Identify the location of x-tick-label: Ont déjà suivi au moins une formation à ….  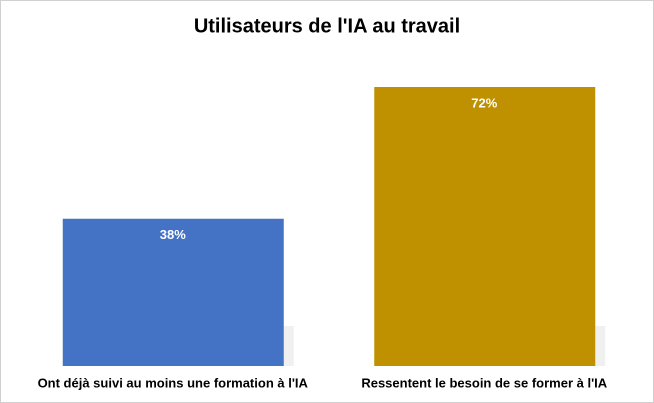
(173, 382).